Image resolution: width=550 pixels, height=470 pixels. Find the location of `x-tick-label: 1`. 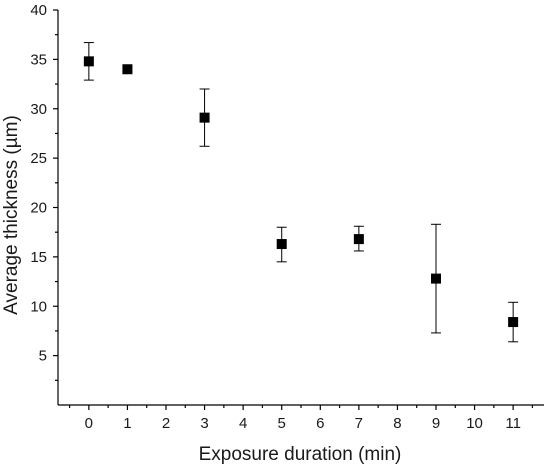

x-tick-label: 1 is located at coordinates (127, 423).